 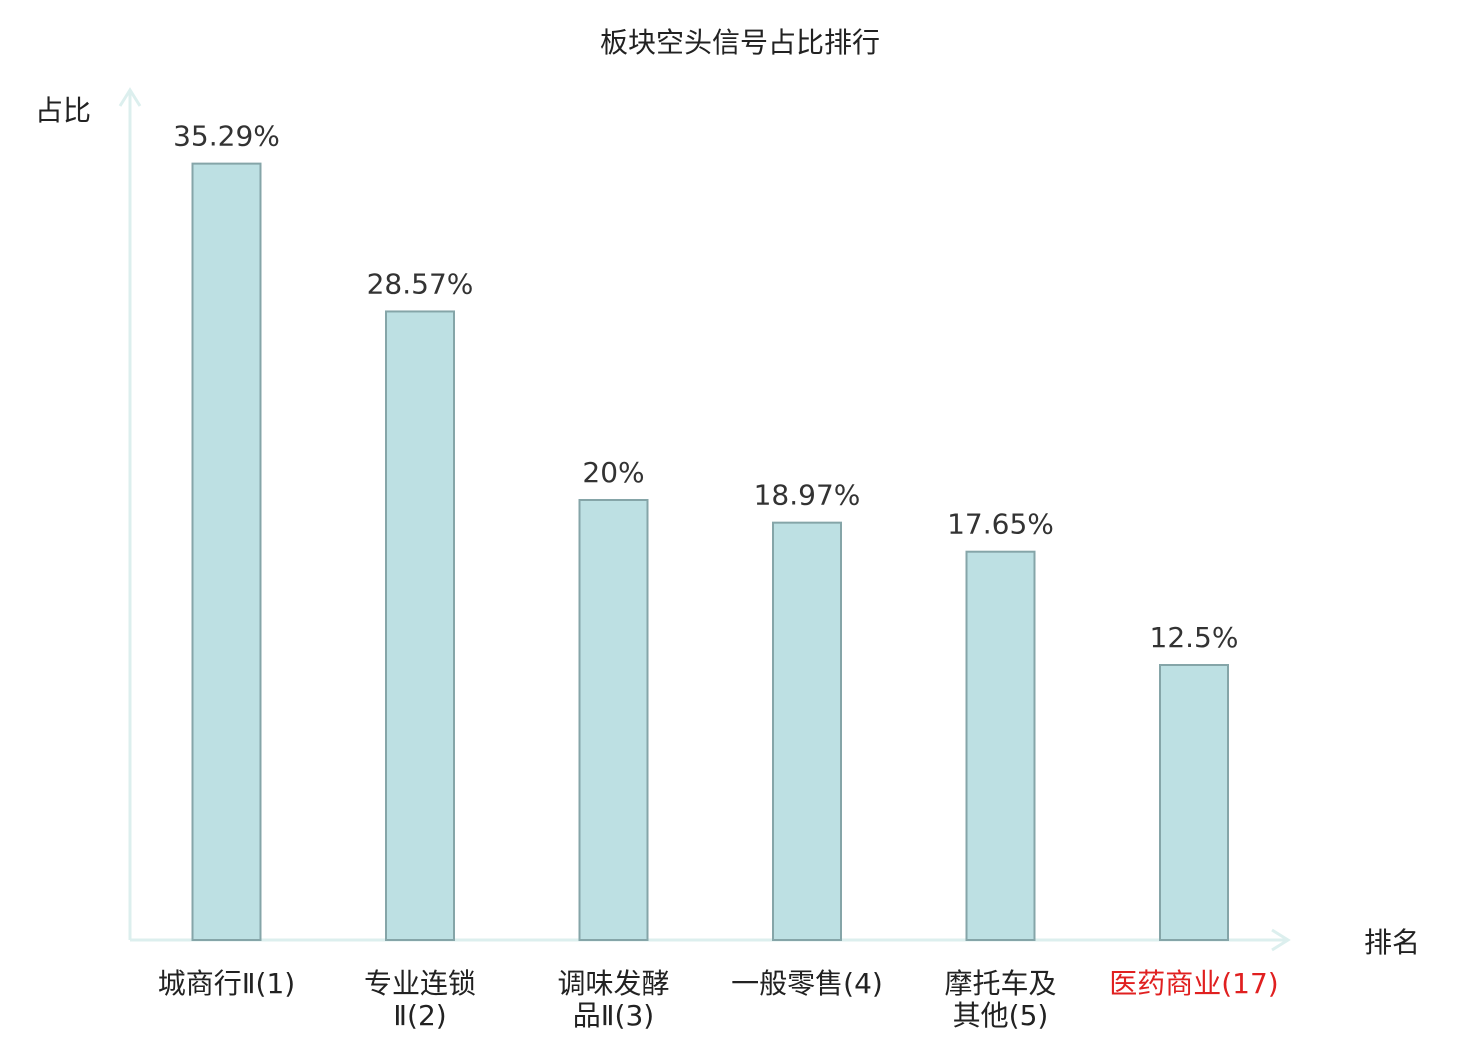 What do you see at coordinates (1194, 637) in the screenshot?
I see `value-label: 12.5%` at bounding box center [1194, 637].